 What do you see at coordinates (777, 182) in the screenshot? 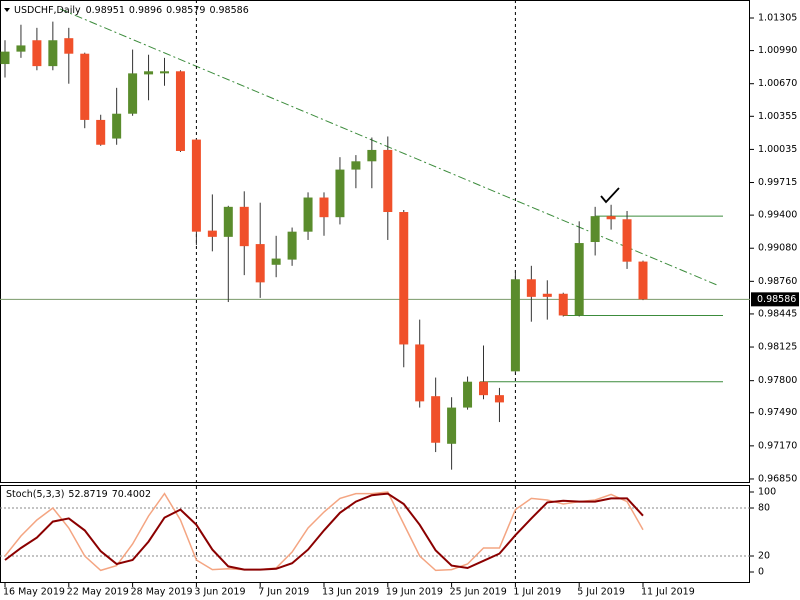
I see `y-tick-label: 0.99715` at bounding box center [777, 182].